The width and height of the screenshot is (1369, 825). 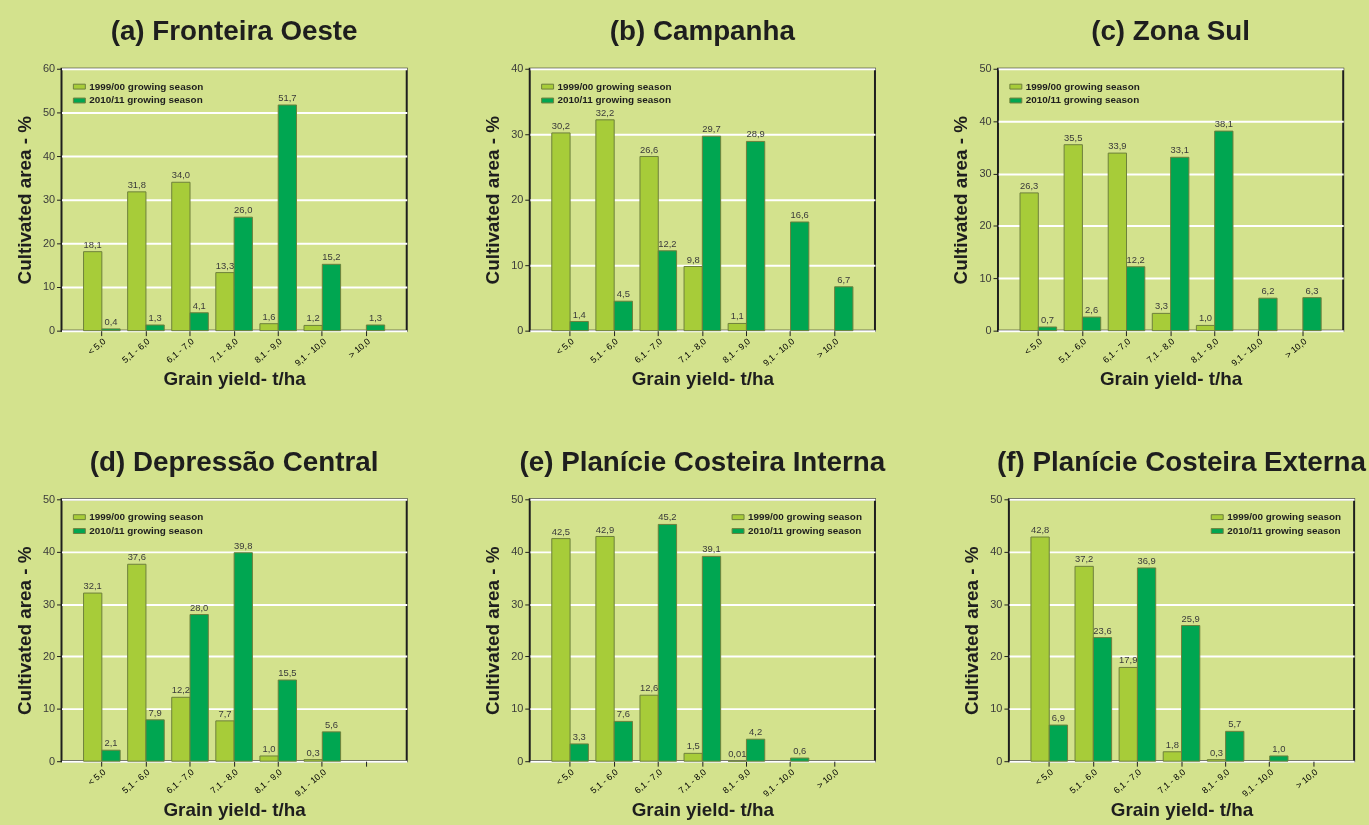 I want to click on data-label: 4,2, so click(x=756, y=732).